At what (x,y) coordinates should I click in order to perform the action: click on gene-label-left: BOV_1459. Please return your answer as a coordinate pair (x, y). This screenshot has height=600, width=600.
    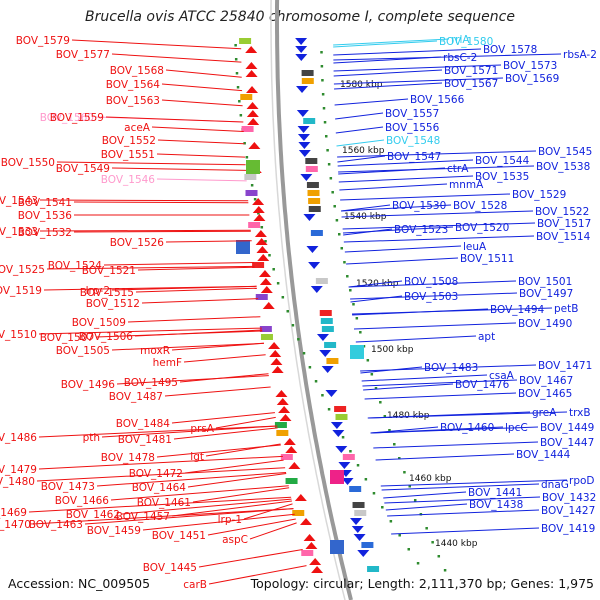
    Looking at the image, I should click on (114, 531).